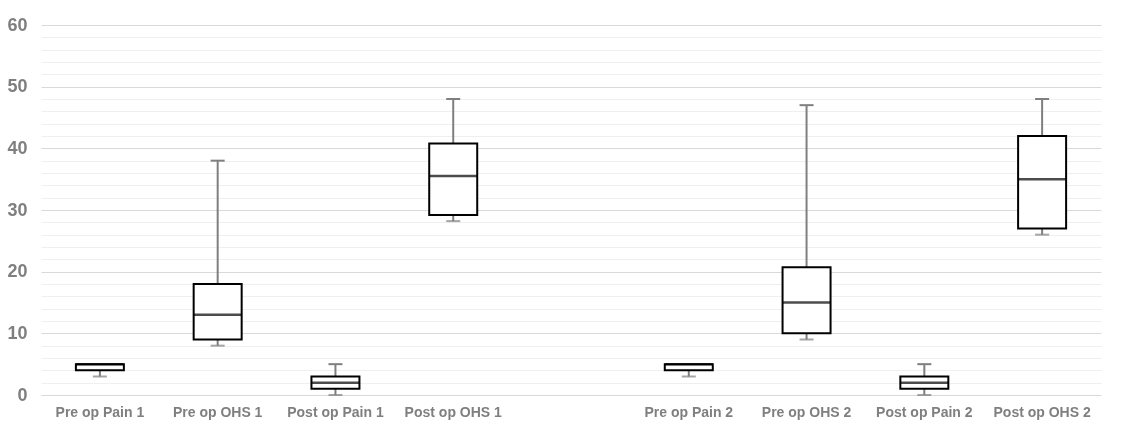 The width and height of the screenshot is (1128, 441). I want to click on x-tick-label: Pre op Pain 2, so click(689, 411).